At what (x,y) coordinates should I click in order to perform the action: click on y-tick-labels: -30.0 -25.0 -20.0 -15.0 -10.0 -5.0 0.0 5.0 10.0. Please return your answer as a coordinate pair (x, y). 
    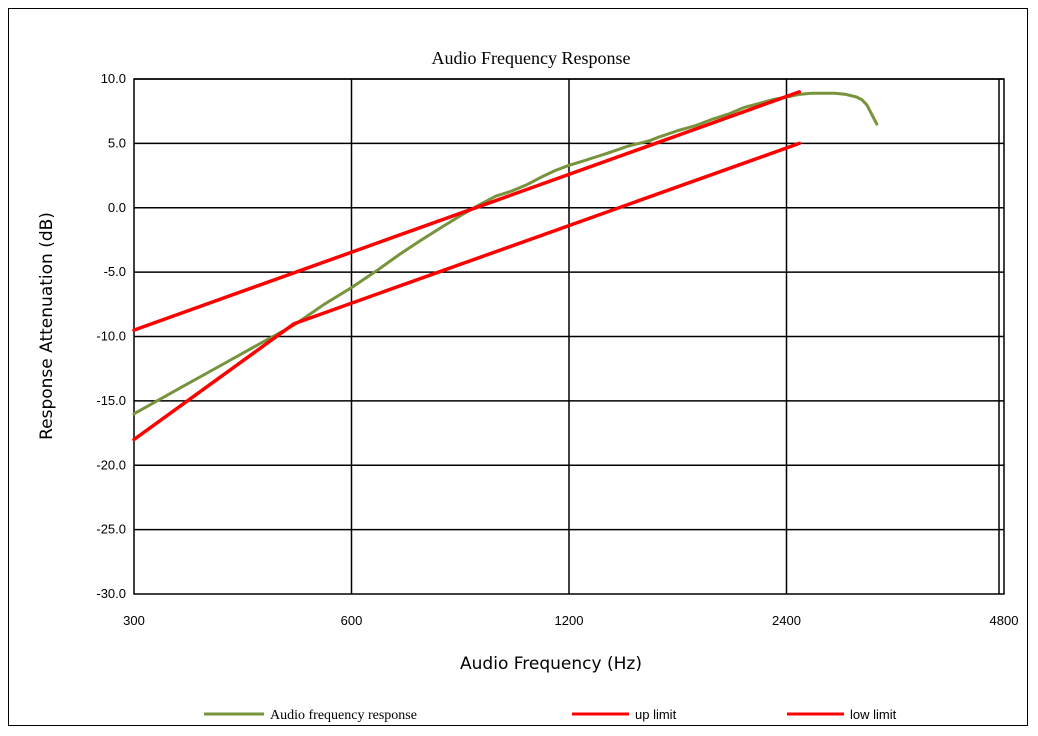
    Looking at the image, I should click on (111, 336).